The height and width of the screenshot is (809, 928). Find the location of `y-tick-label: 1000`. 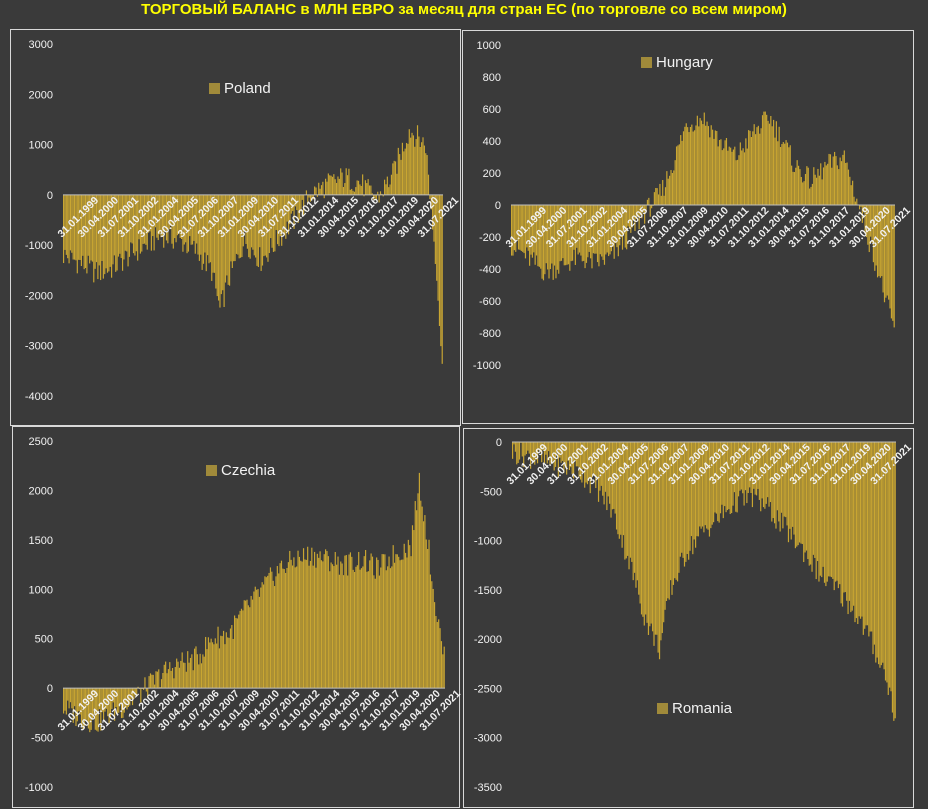

y-tick-label: 1000 is located at coordinates (489, 46).